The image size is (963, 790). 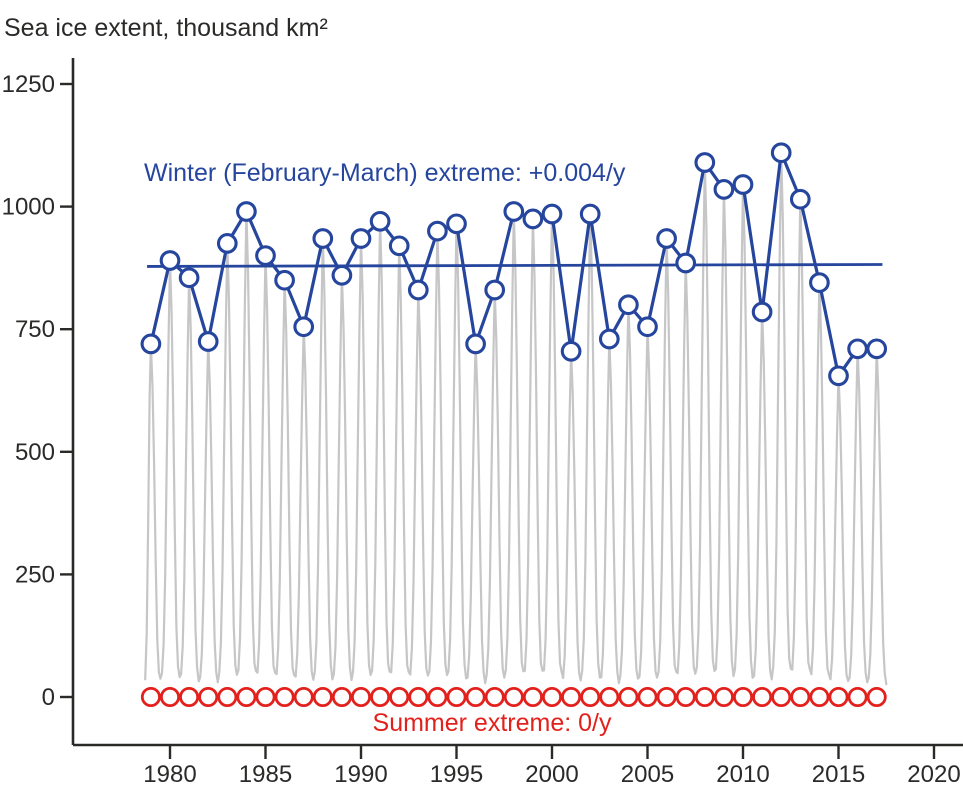 What do you see at coordinates (781, 697) in the screenshot?
I see `summer-point-2012` at bounding box center [781, 697].